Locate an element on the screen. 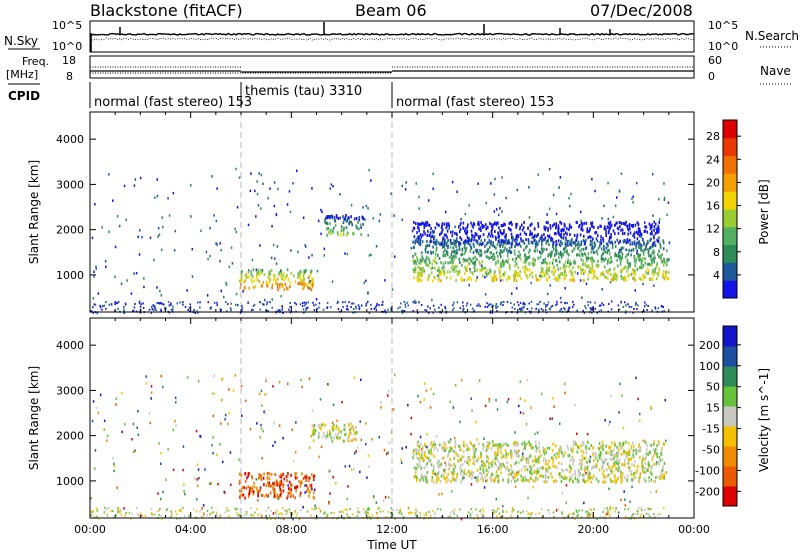  y-tick-label: 3000 is located at coordinates (70, 184).